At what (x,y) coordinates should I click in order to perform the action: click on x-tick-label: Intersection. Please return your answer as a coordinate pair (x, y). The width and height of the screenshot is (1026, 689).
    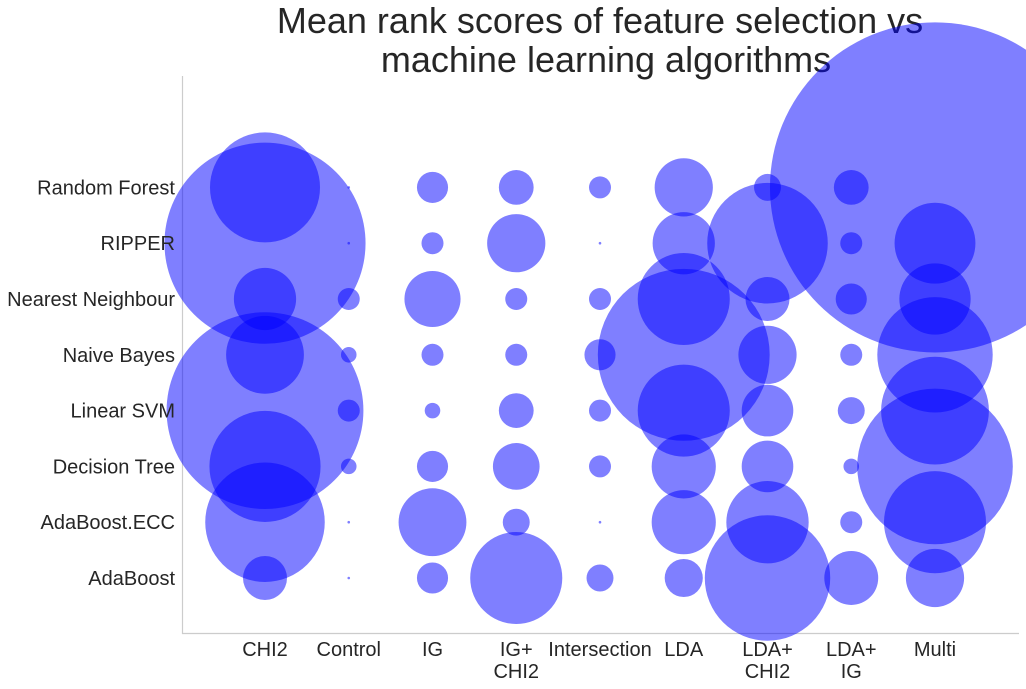
    Looking at the image, I should click on (599, 650).